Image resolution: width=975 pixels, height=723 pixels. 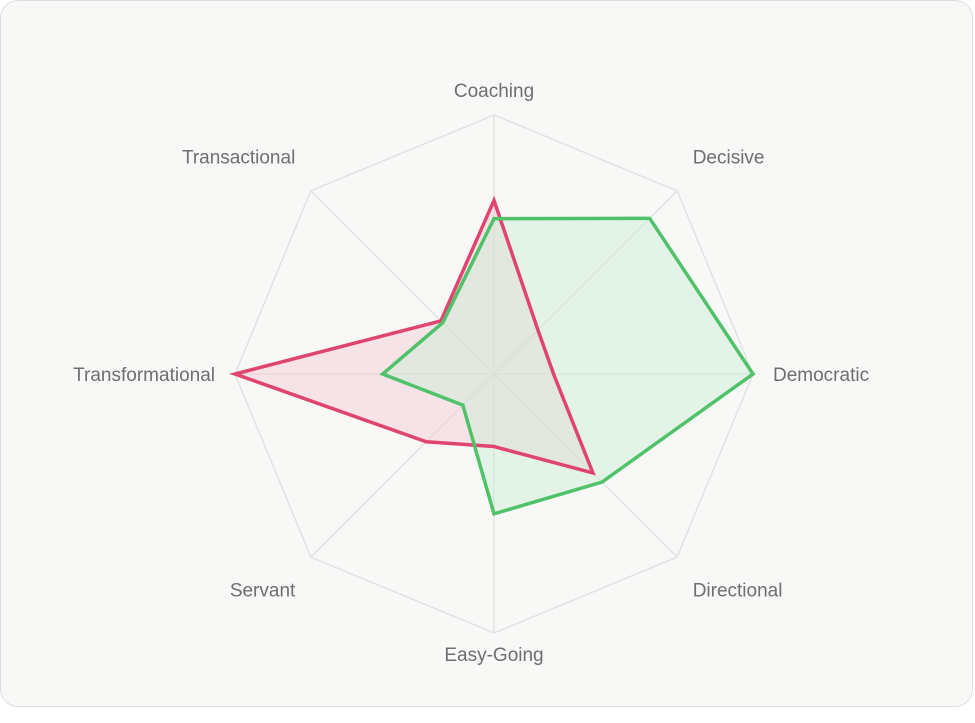 I want to click on axis-label-transactional: Transactional, so click(x=238, y=157).